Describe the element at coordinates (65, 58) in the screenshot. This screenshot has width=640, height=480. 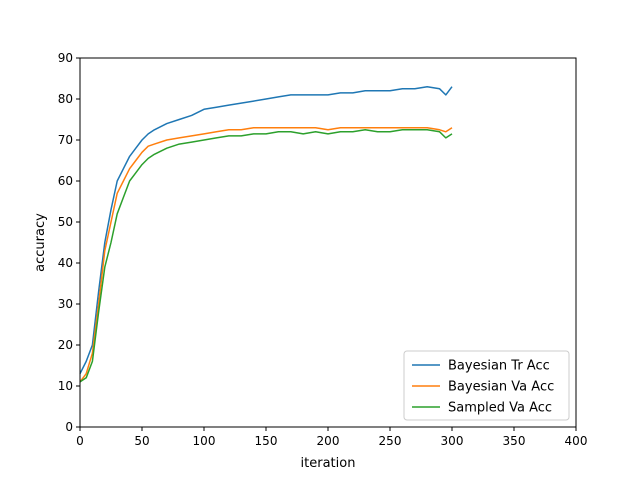
I see `y-tick-label: 90` at that location.